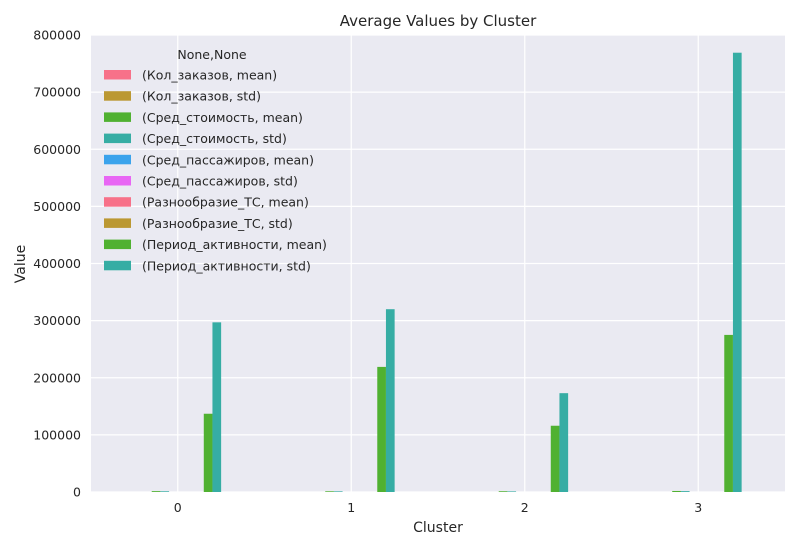 Image resolution: width=800 pixels, height=554 pixels. What do you see at coordinates (525, 507) in the screenshot?
I see `x-tick-label: 2` at bounding box center [525, 507].